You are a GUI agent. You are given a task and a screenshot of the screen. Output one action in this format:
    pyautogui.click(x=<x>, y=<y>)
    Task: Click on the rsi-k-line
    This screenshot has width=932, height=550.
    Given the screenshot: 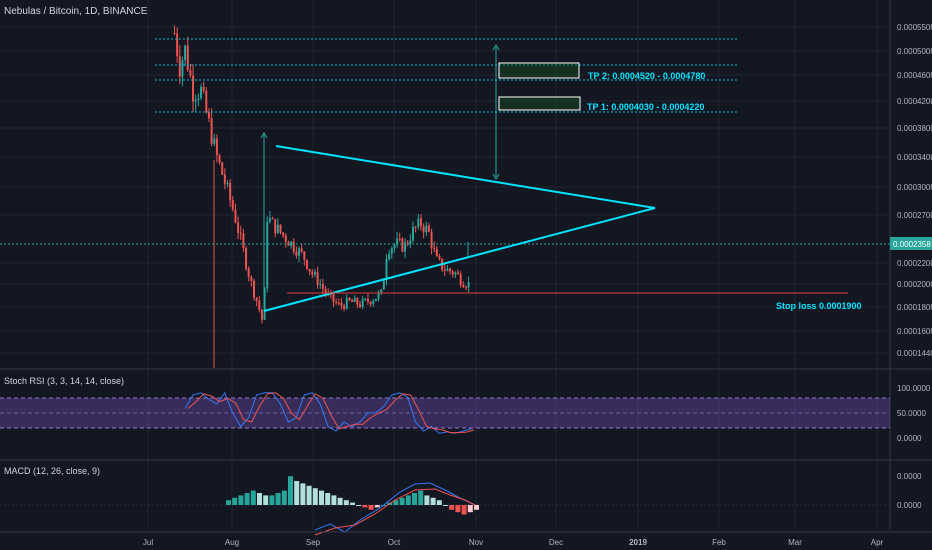 What is the action you would take?
    pyautogui.click(x=328, y=412)
    